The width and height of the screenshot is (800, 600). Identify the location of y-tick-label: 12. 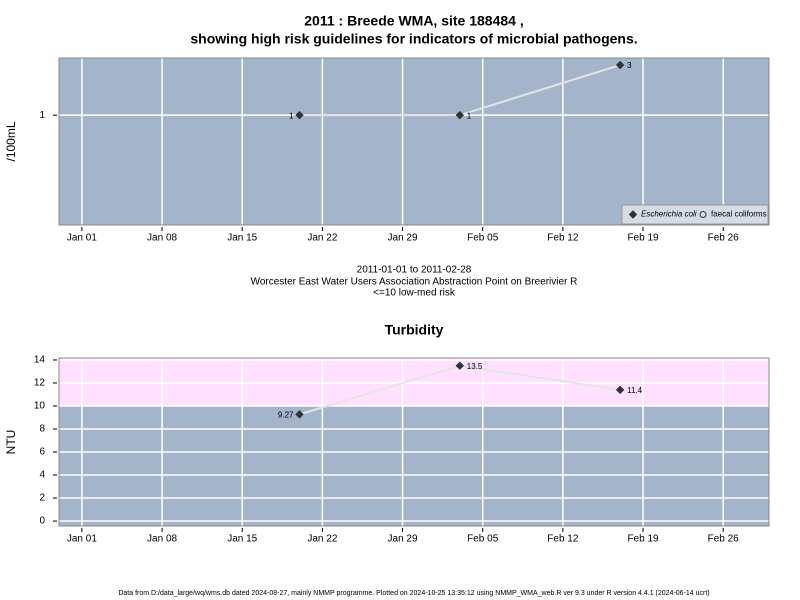
(40, 383).